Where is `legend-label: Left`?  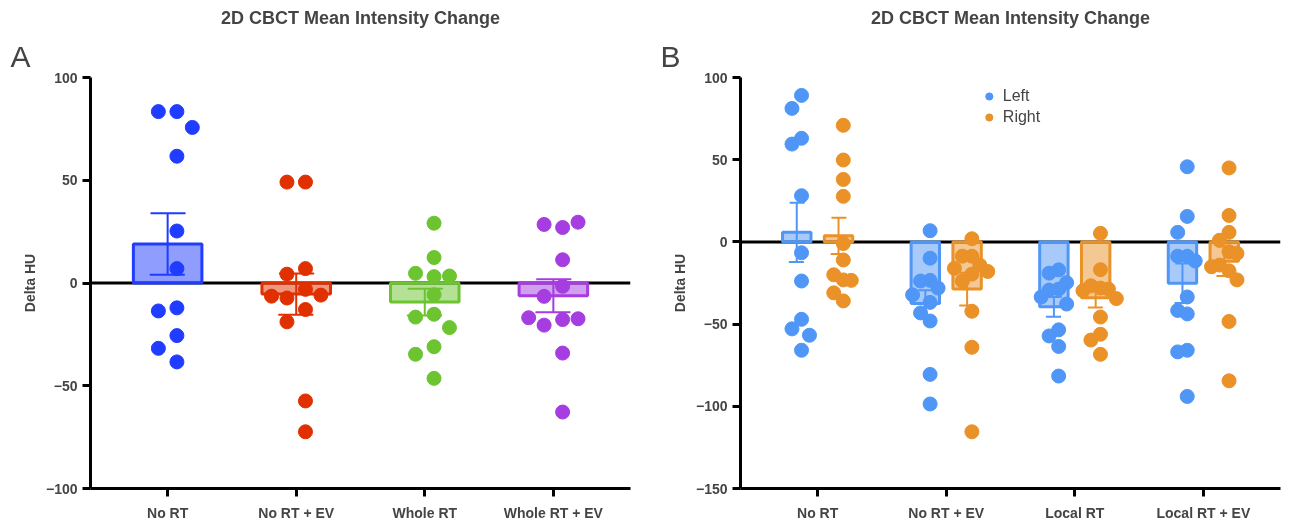
legend-label: Left is located at coordinates (1016, 96).